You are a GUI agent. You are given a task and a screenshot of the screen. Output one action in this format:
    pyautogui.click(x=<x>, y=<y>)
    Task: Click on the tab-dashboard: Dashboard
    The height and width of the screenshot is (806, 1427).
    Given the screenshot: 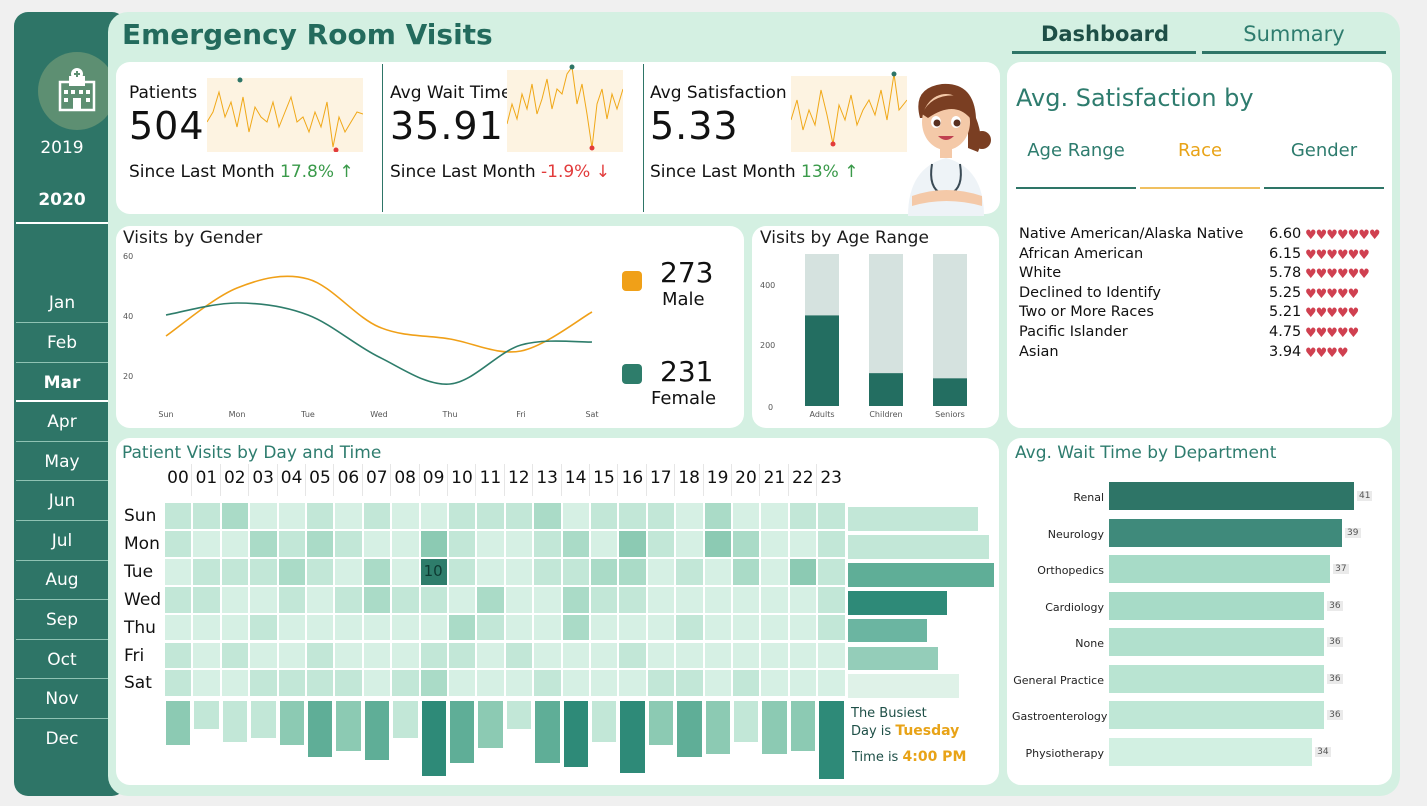 What is the action you would take?
    pyautogui.click(x=1105, y=34)
    